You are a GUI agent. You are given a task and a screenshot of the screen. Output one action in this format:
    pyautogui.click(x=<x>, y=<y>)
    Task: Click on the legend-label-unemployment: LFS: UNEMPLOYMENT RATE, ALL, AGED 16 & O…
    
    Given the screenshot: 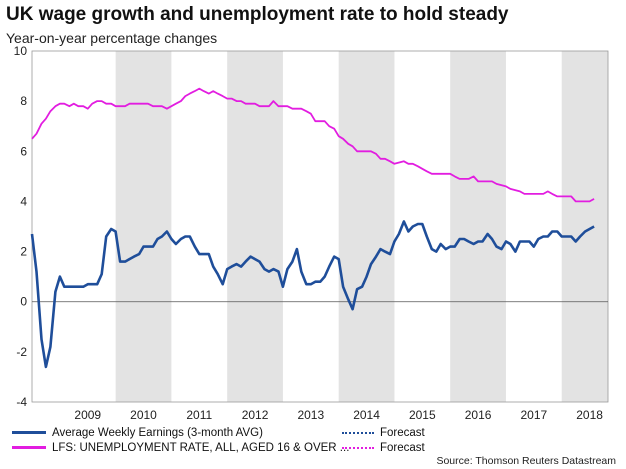 What is the action you would take?
    pyautogui.click(x=201, y=448)
    